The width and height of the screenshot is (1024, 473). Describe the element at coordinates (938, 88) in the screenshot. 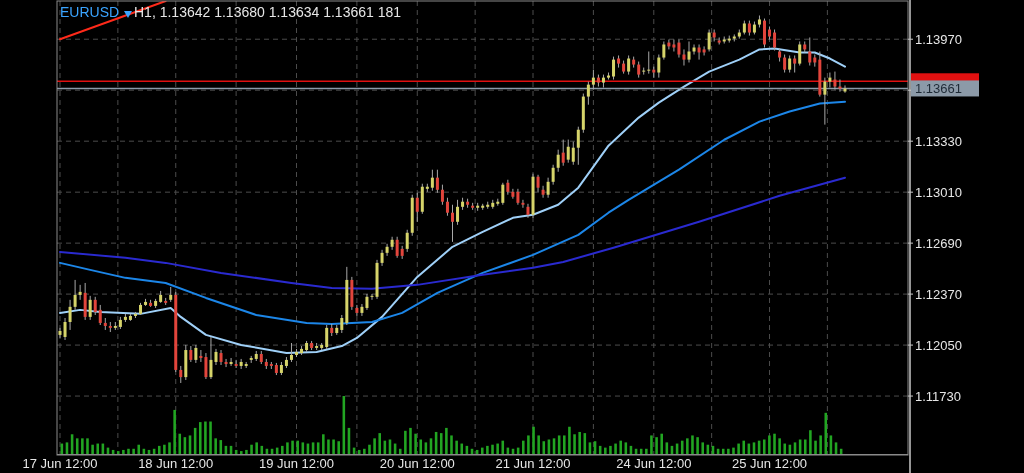

I see `ref-line-label: 1.13661` at that location.